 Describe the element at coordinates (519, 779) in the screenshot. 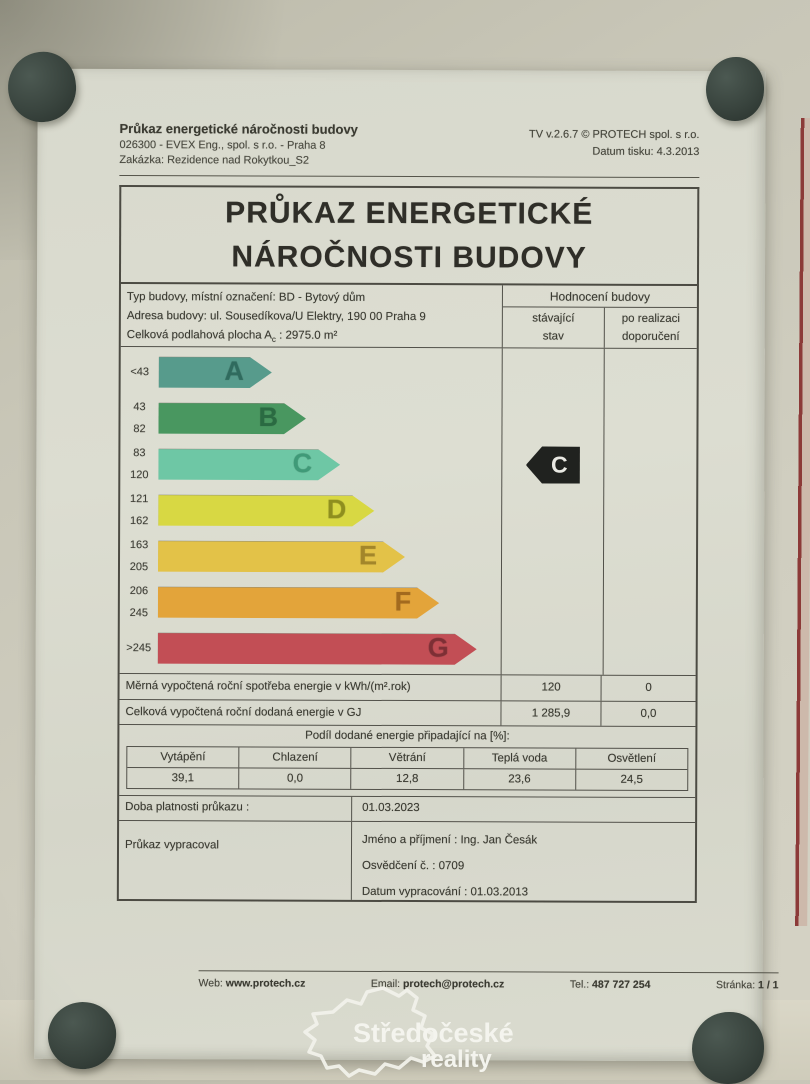

I see `share-value: 23,6` at that location.